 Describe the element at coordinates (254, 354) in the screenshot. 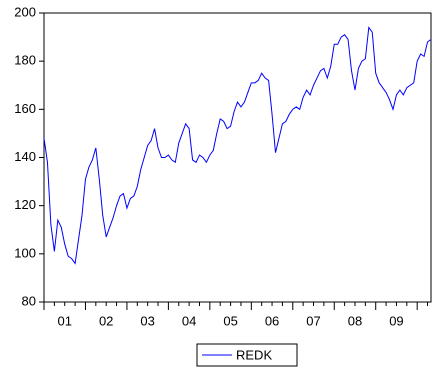

I see `legend-label: REDK` at that location.